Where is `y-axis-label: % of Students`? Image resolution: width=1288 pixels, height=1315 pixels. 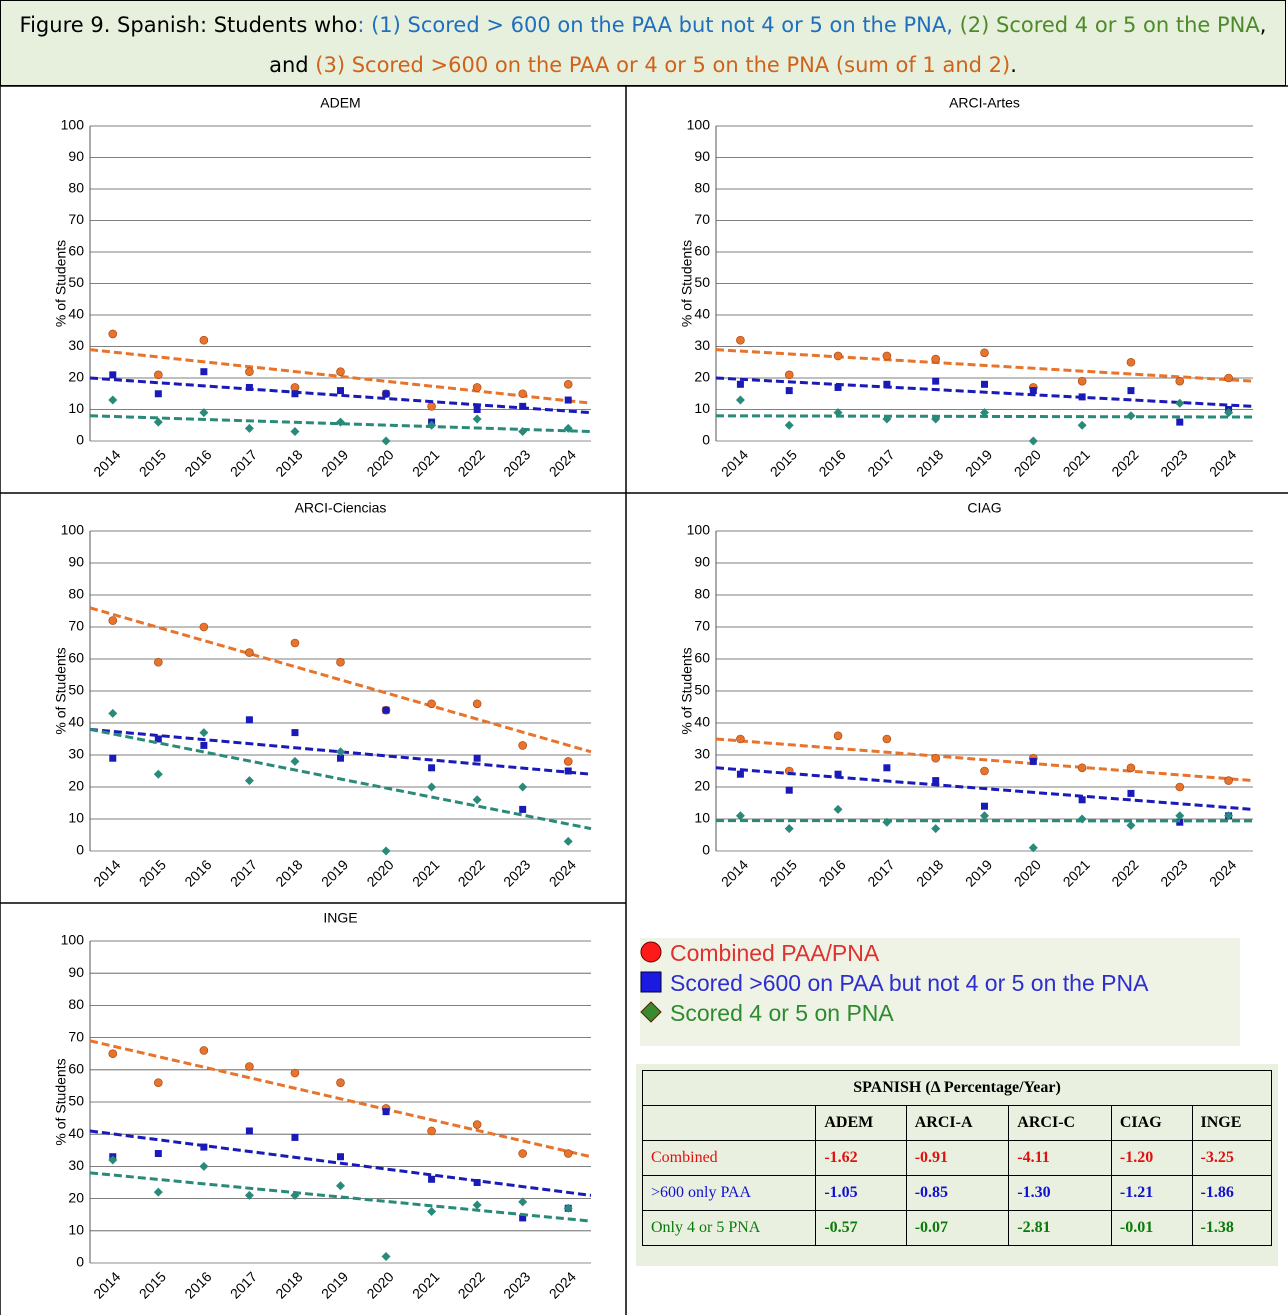 y-axis-label: % of Students is located at coordinates (687, 283).